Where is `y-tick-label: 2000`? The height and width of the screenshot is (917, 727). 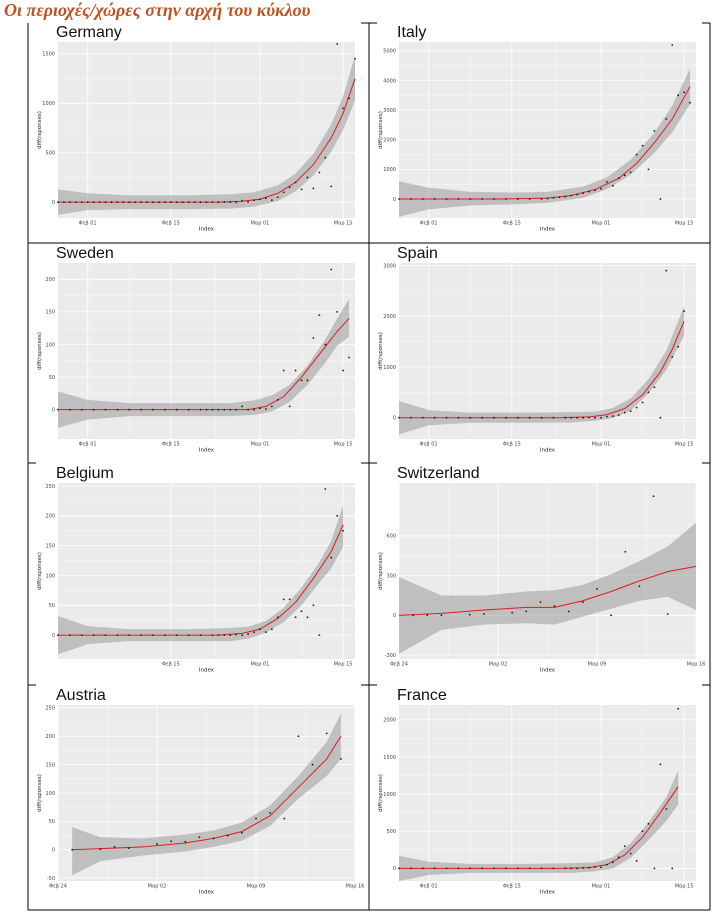
y-tick-label: 2000 is located at coordinates (389, 317).